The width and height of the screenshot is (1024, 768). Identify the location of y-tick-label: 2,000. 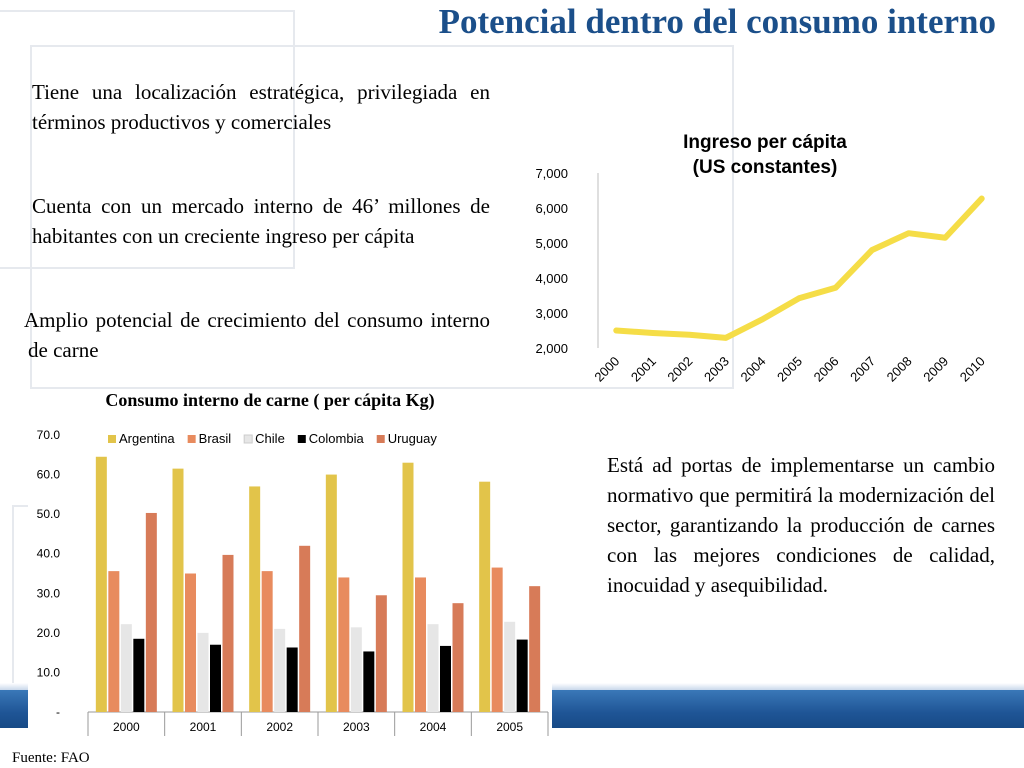
(551, 348).